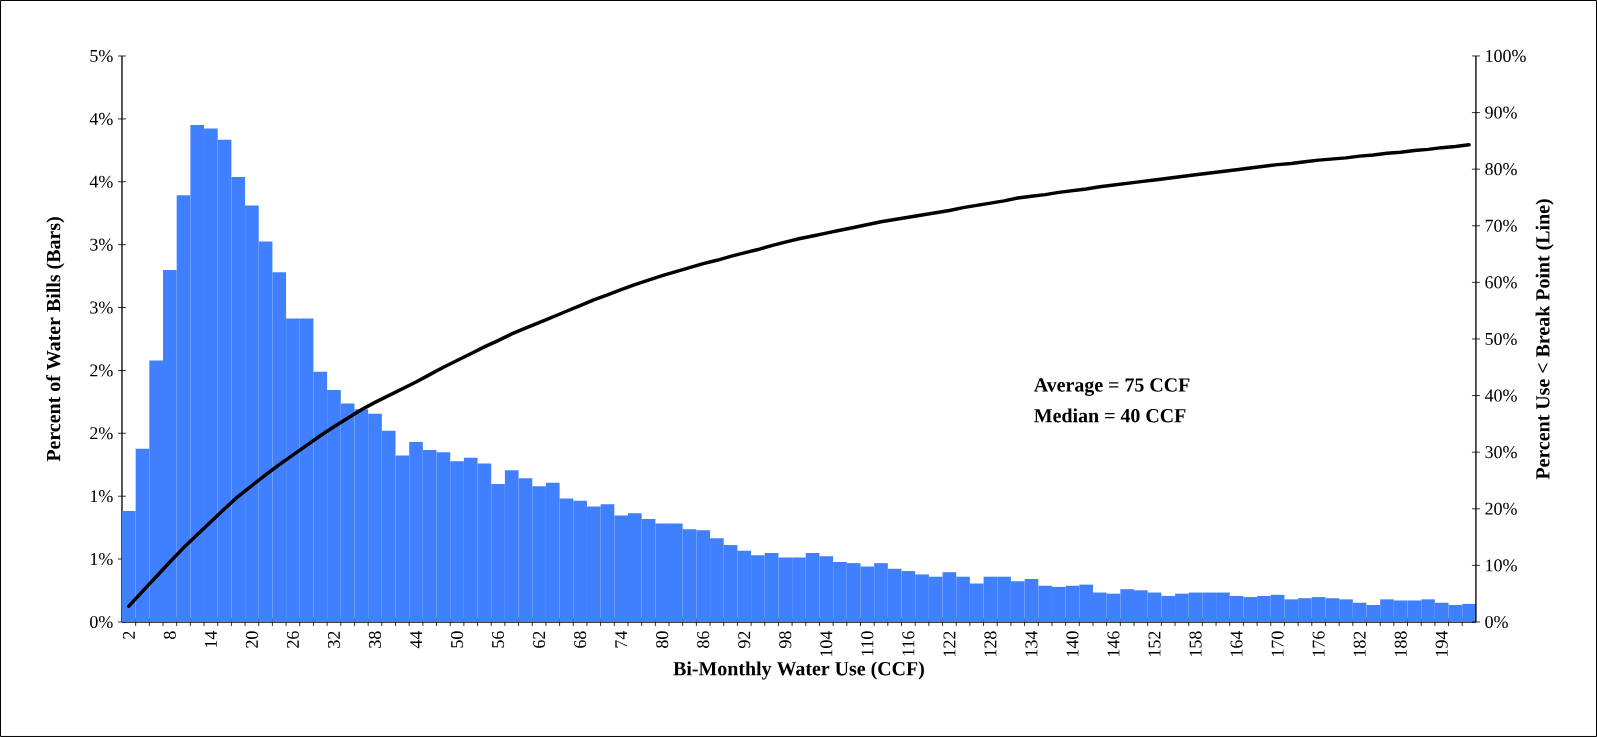  Describe the element at coordinates (908, 643) in the screenshot. I see `x-tick-label: 116` at that location.